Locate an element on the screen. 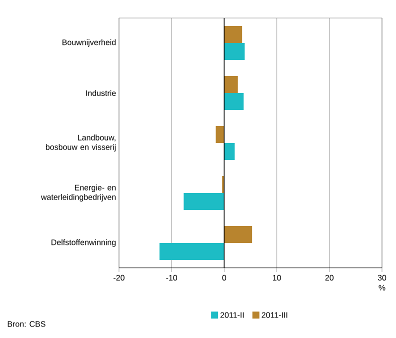 The width and height of the screenshot is (396, 338). y-tick-label: Industrie is located at coordinates (101, 93).